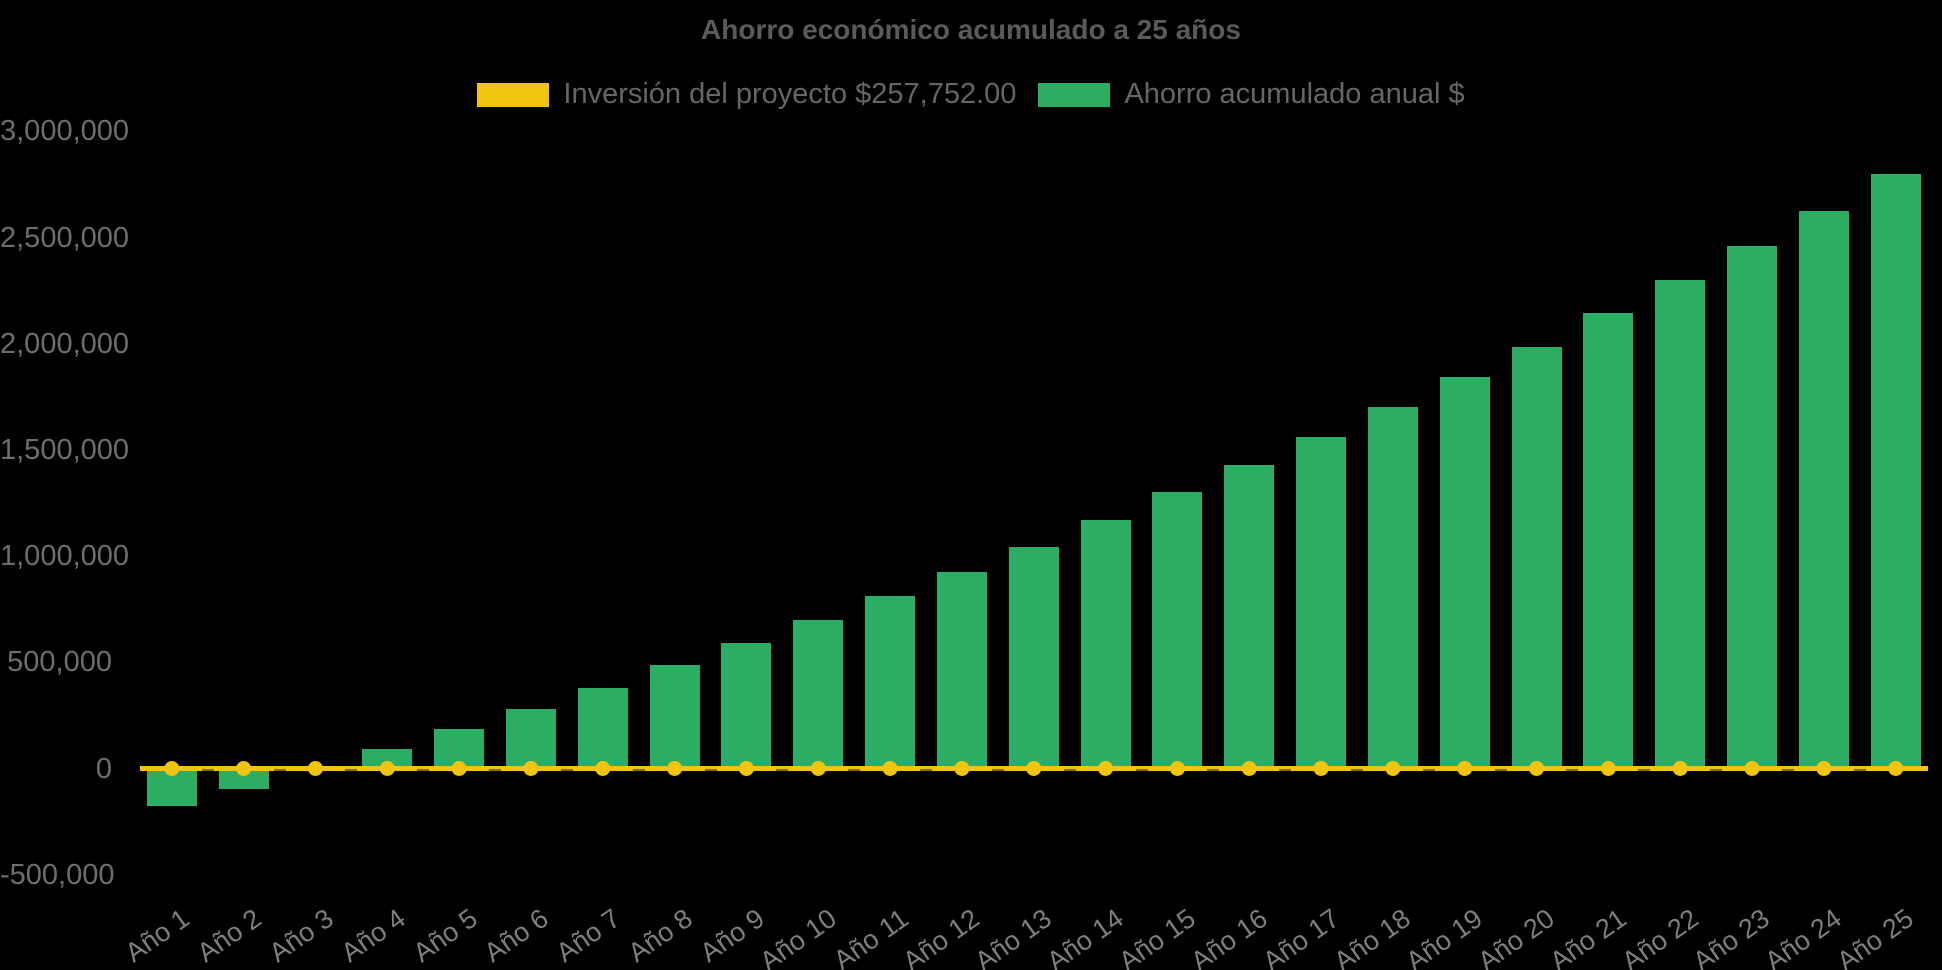  What do you see at coordinates (1608, 540) in the screenshot?
I see `bar-año-21` at bounding box center [1608, 540].